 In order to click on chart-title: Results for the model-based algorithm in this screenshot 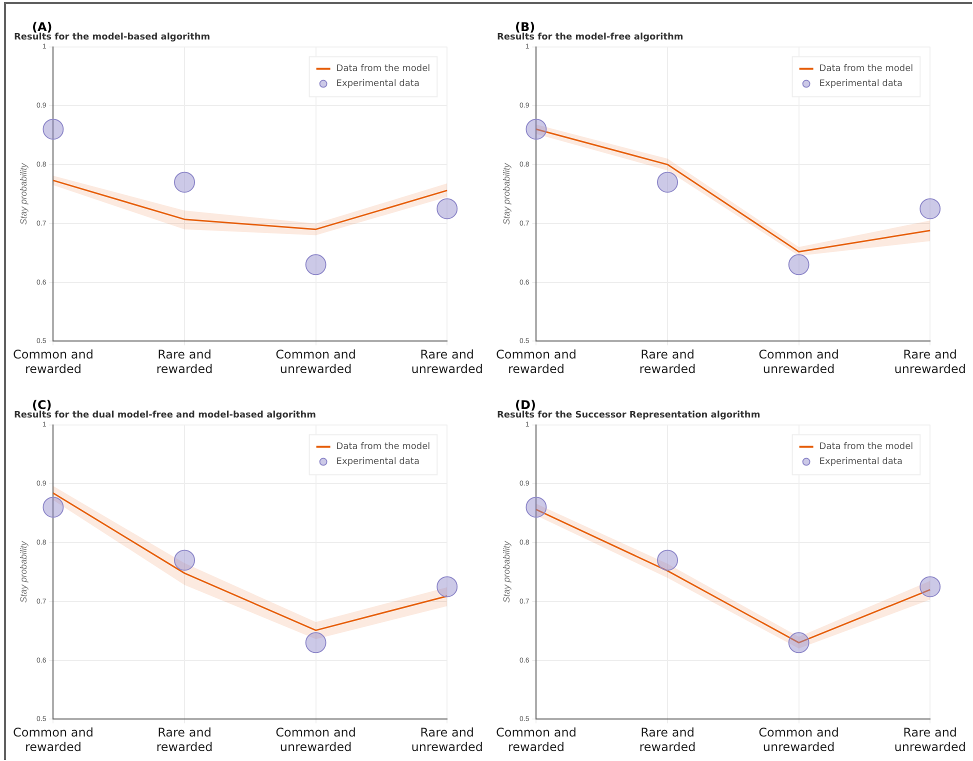, I will do `click(112, 37)`.